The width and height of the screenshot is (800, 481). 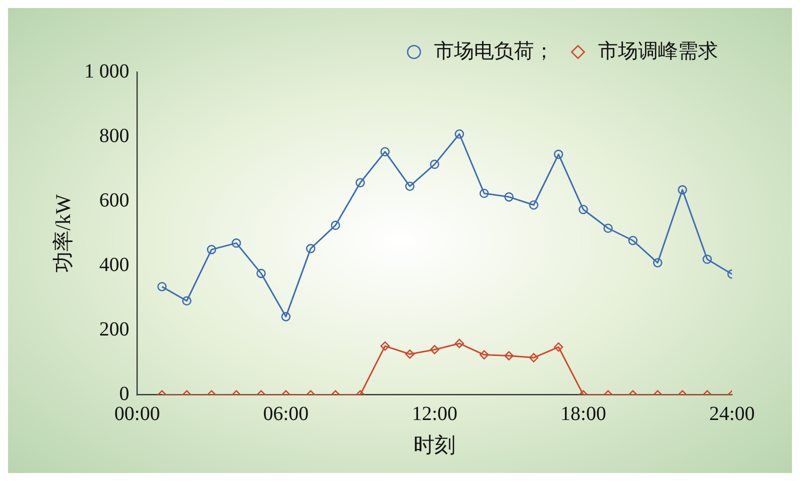 What do you see at coordinates (114, 135) in the screenshot?
I see `y-tick-label: 800` at bounding box center [114, 135].